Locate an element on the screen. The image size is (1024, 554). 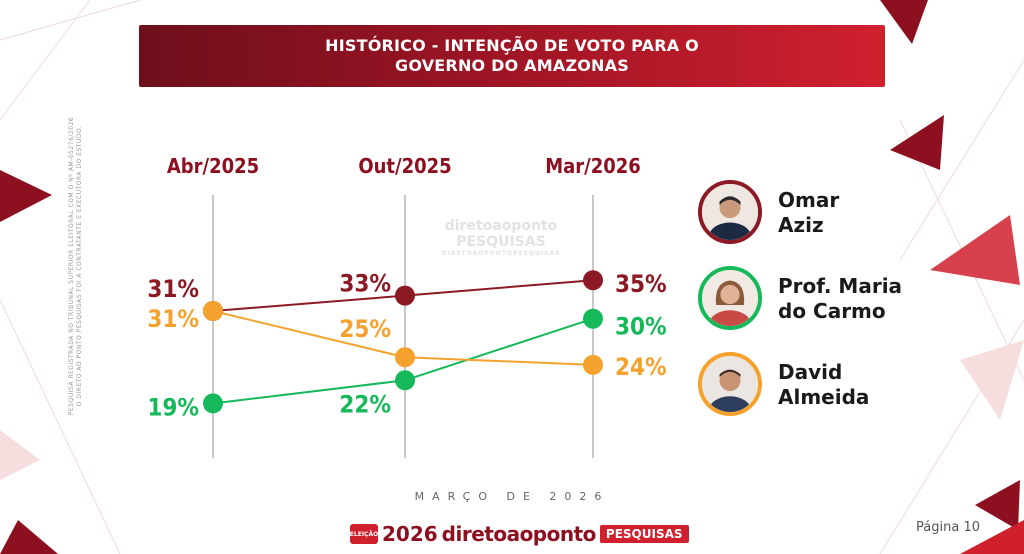
data-label: 30% is located at coordinates (641, 327).